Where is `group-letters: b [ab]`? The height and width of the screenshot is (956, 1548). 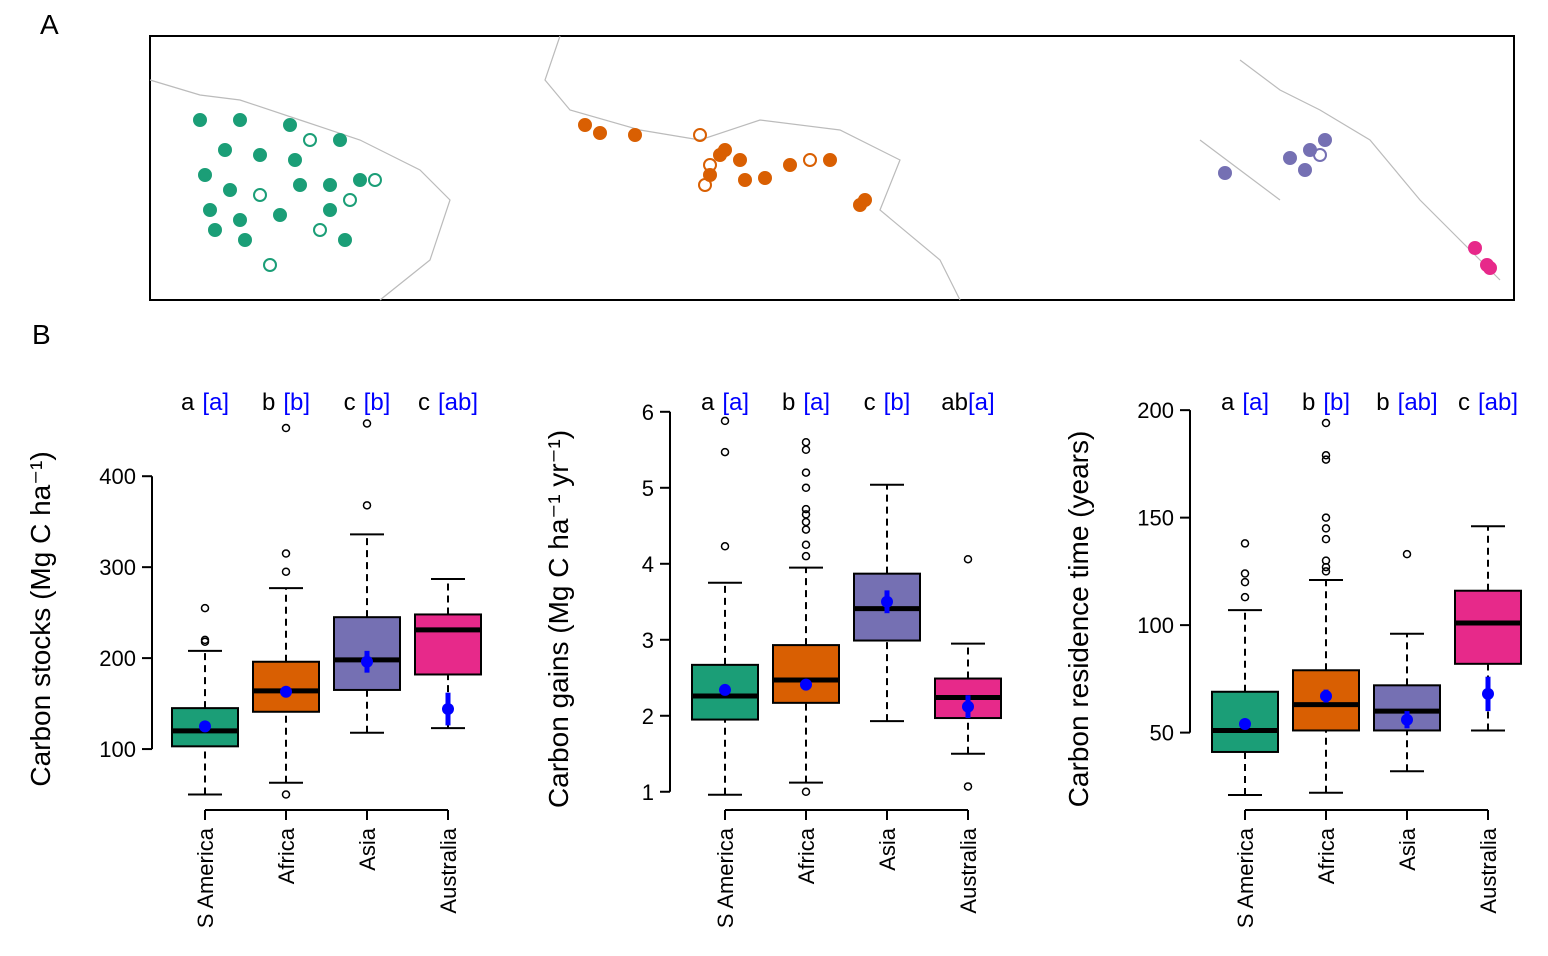
group-letters: b [ab] is located at coordinates (1406, 402).